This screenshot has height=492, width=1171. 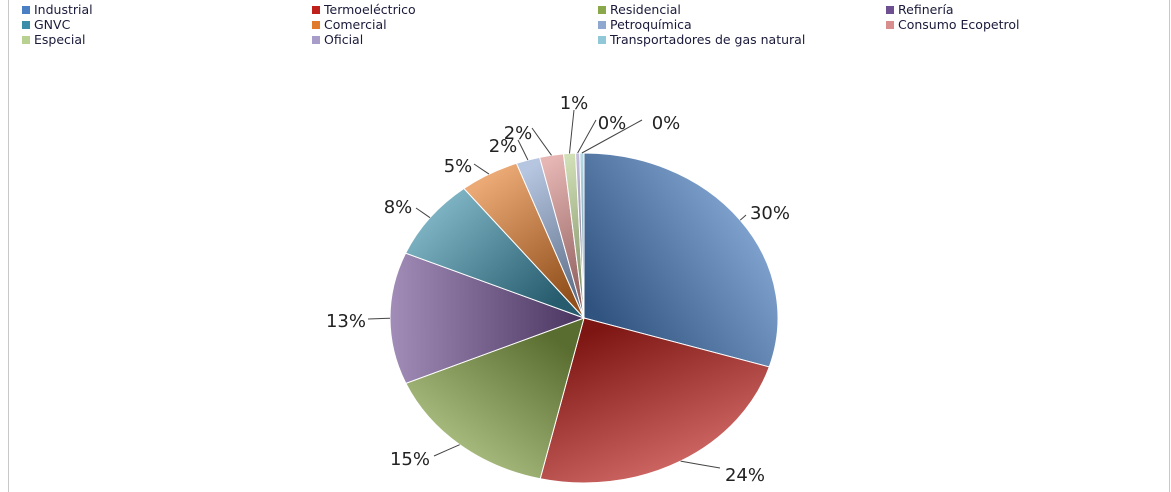 I want to click on data-label-especial: 1%, so click(x=574, y=103).